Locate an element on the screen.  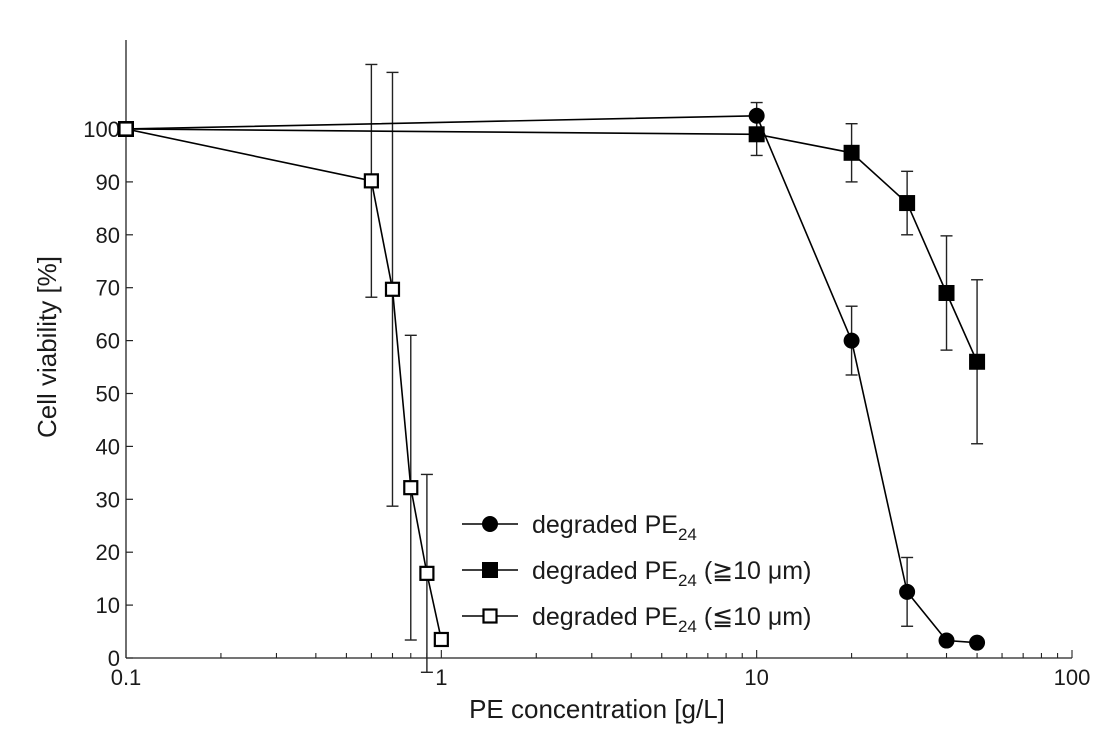
legend-label: degraded PE24 (≦10 μm) is located at coordinates (671, 619).